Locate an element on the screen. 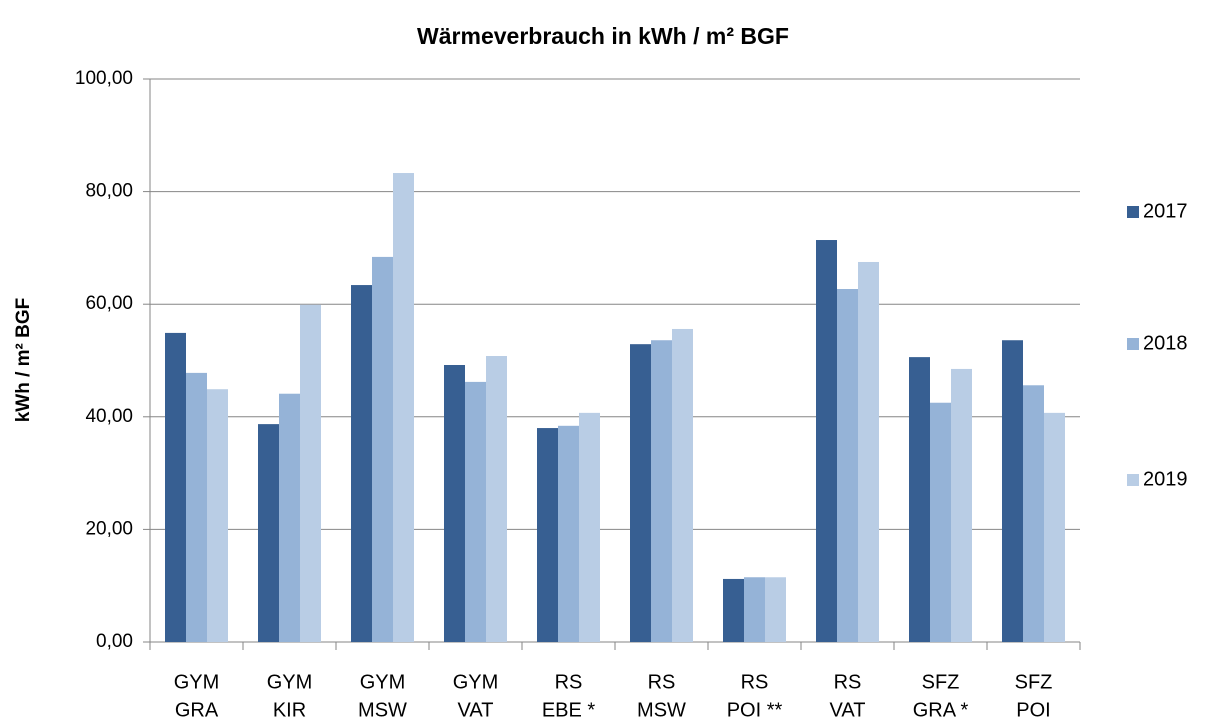 The image size is (1207, 723). y-tick-label: 20,00 is located at coordinates (109, 528).